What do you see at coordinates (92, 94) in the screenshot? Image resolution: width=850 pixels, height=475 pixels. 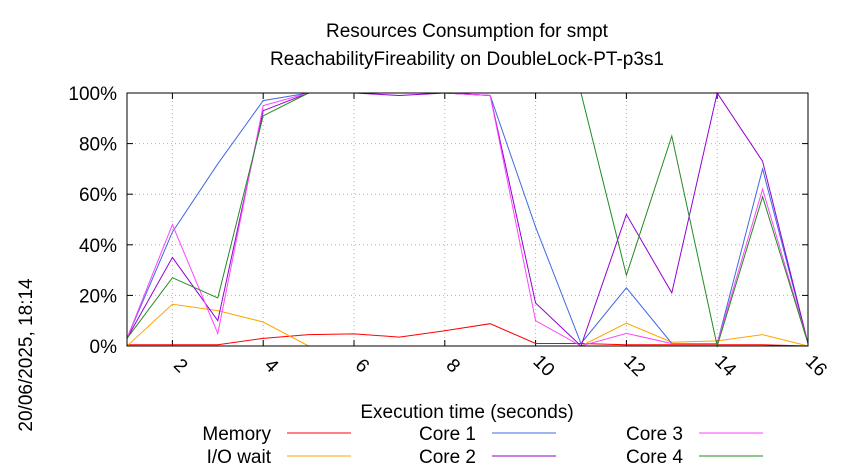 I see `y-tick-label: 100%` at bounding box center [92, 94].